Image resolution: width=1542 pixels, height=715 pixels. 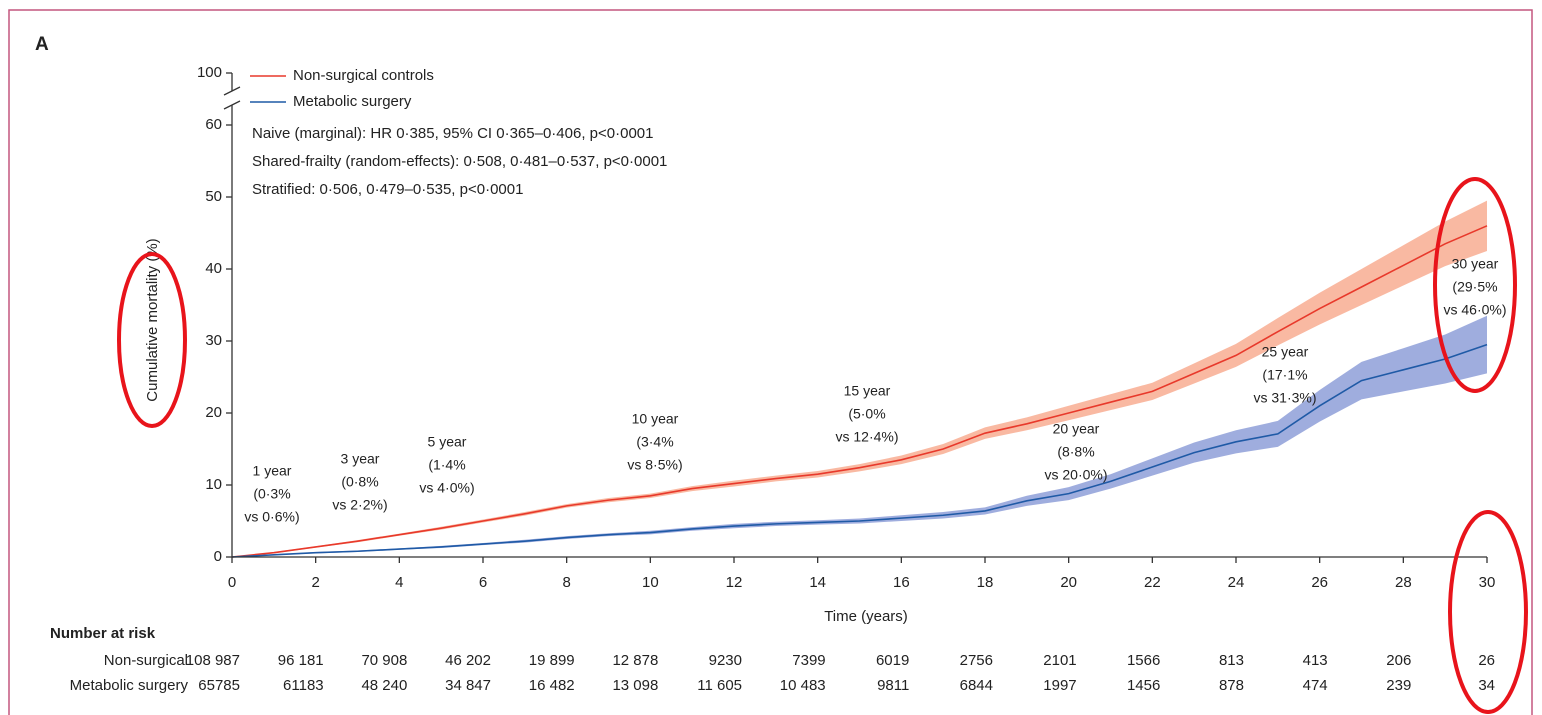 I want to click on risk-value: 13 098, so click(x=635, y=685).